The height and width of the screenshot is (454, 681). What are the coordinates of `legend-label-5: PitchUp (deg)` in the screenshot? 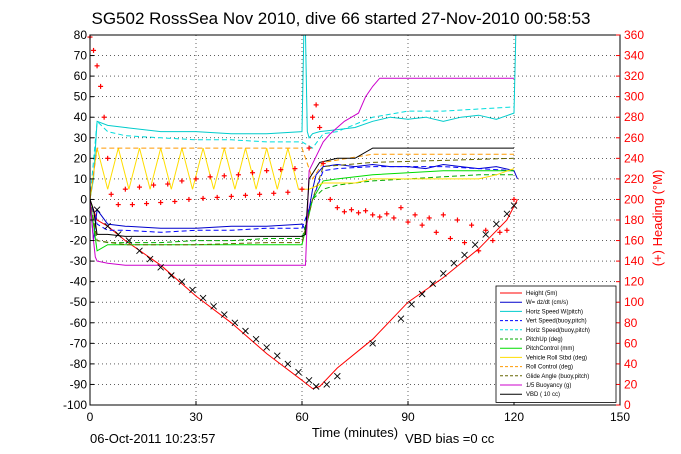 It's located at (544, 340).